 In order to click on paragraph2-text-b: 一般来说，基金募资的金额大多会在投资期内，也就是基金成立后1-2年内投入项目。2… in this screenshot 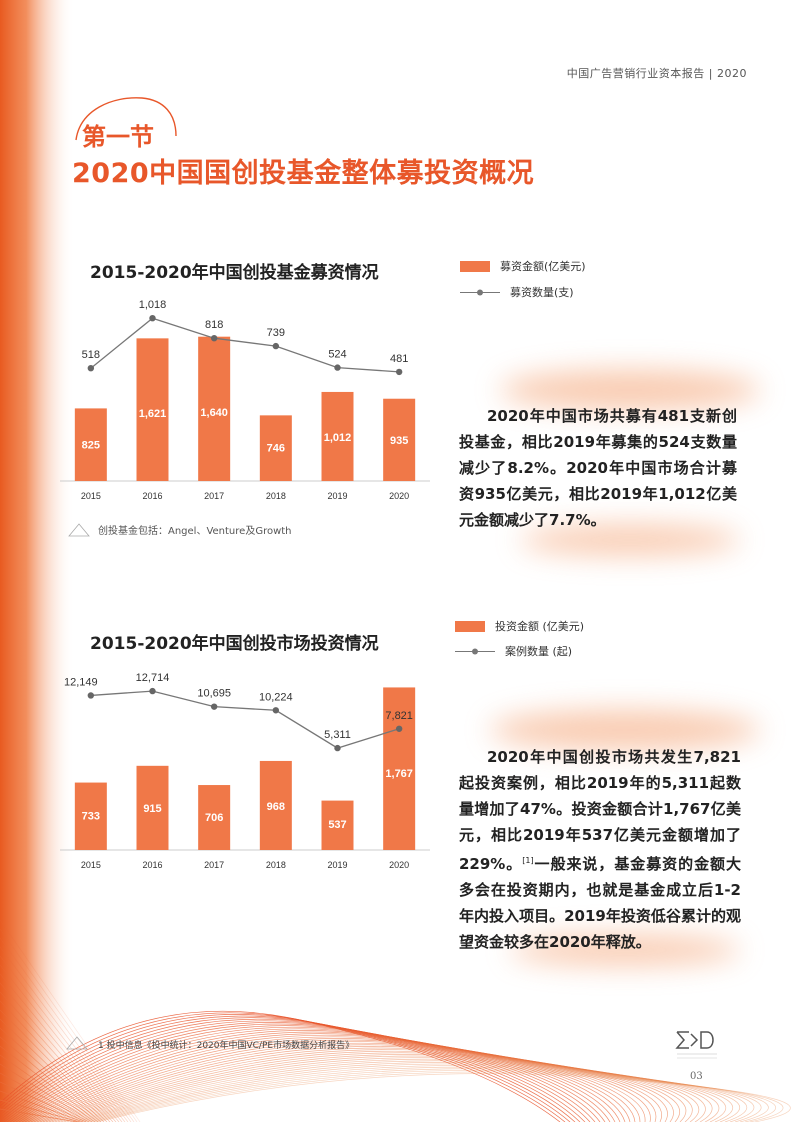, I will do `click(600, 903)`.